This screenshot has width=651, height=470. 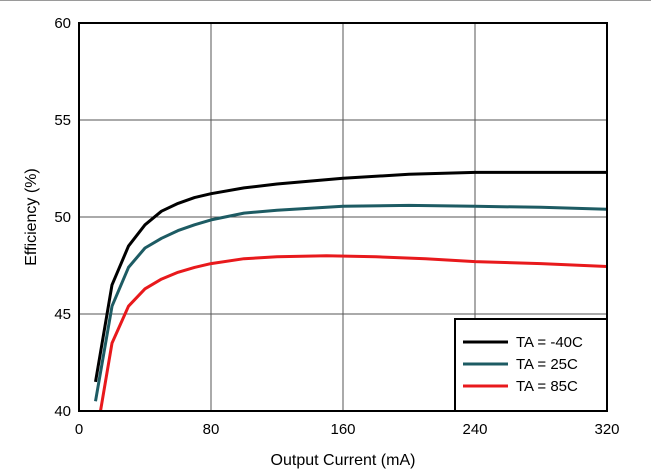 What do you see at coordinates (79, 429) in the screenshot?
I see `x-tick-label: 0` at bounding box center [79, 429].